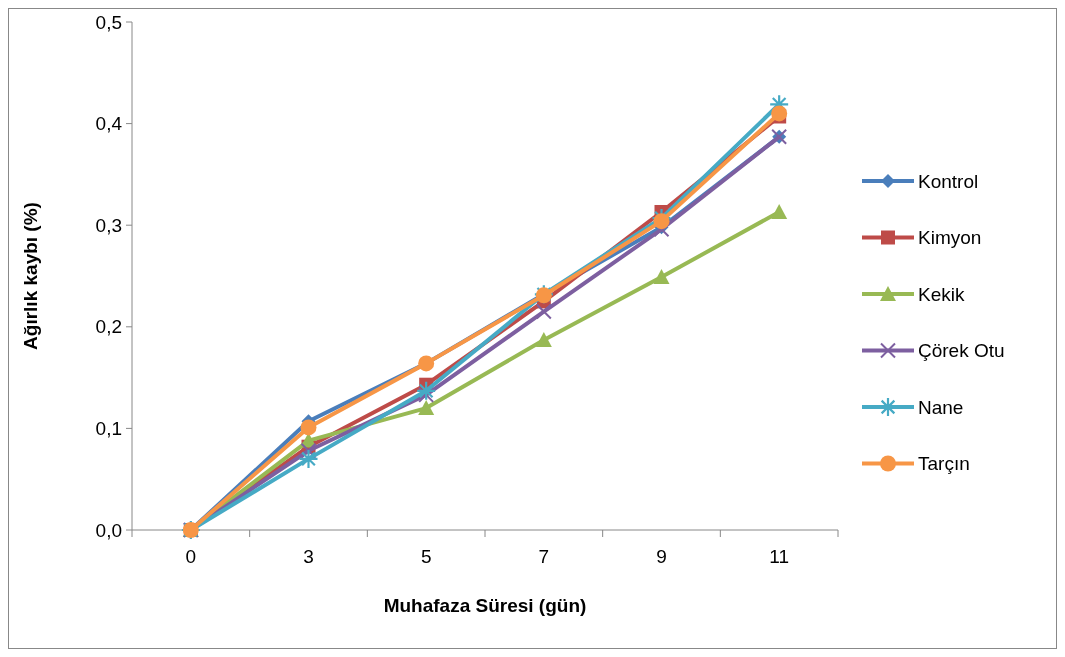 The height and width of the screenshot is (657, 1065). Describe the element at coordinates (108, 22) in the screenshot. I see `y-tick-label: 0,5` at that location.